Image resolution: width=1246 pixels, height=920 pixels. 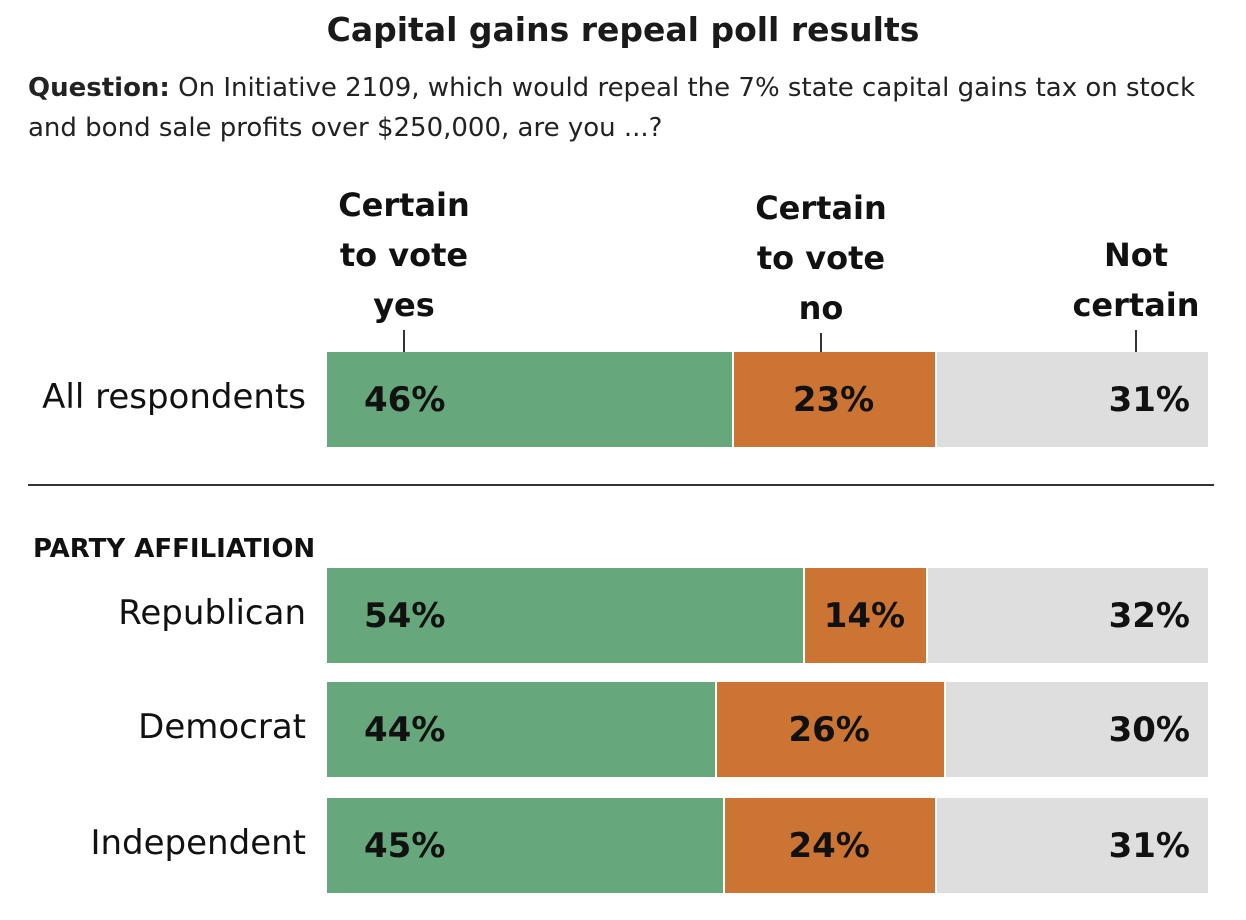 I want to click on bar-not-certain-all-respondents, so click(x=1071, y=399).